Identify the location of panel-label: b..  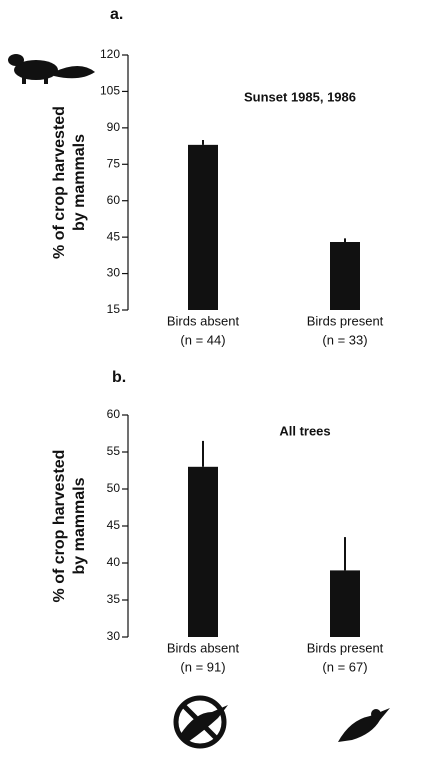
(119, 377).